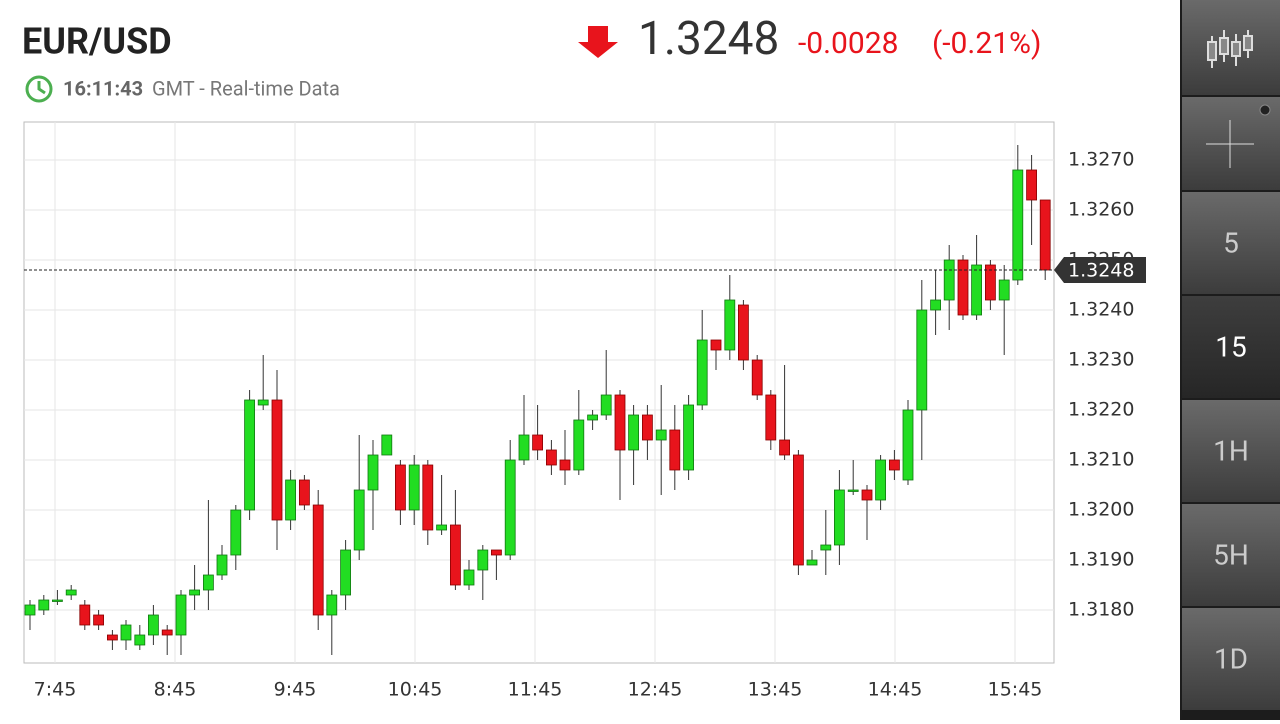 The image size is (1280, 724). I want to click on x-tick-label: 14:45, so click(895, 690).